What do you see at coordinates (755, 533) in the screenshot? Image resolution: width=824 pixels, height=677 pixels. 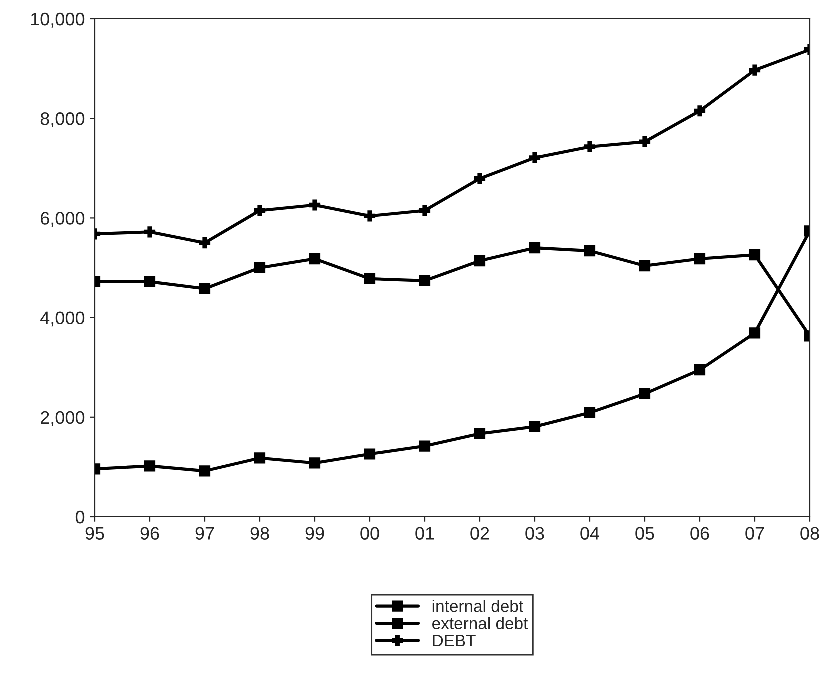 I see `x-tick-label: 07` at bounding box center [755, 533].